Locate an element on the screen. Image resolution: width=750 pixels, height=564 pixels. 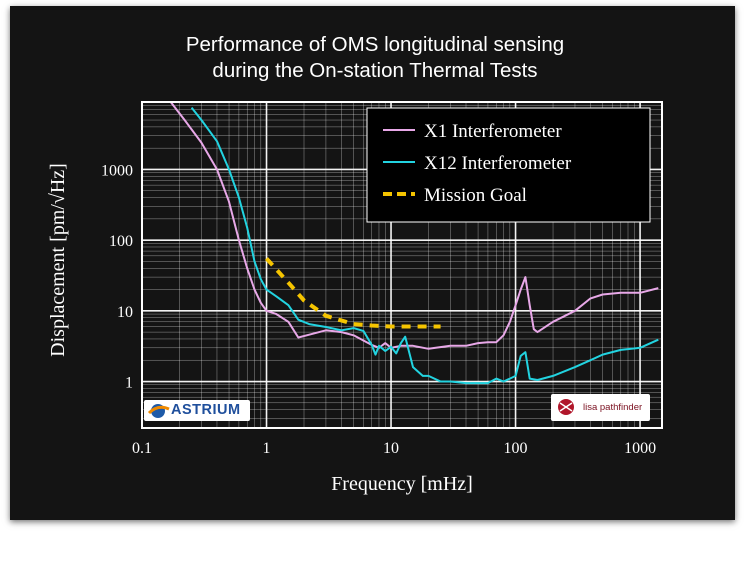
x-axis-label: Frequency [mHz] is located at coordinates (402, 484).